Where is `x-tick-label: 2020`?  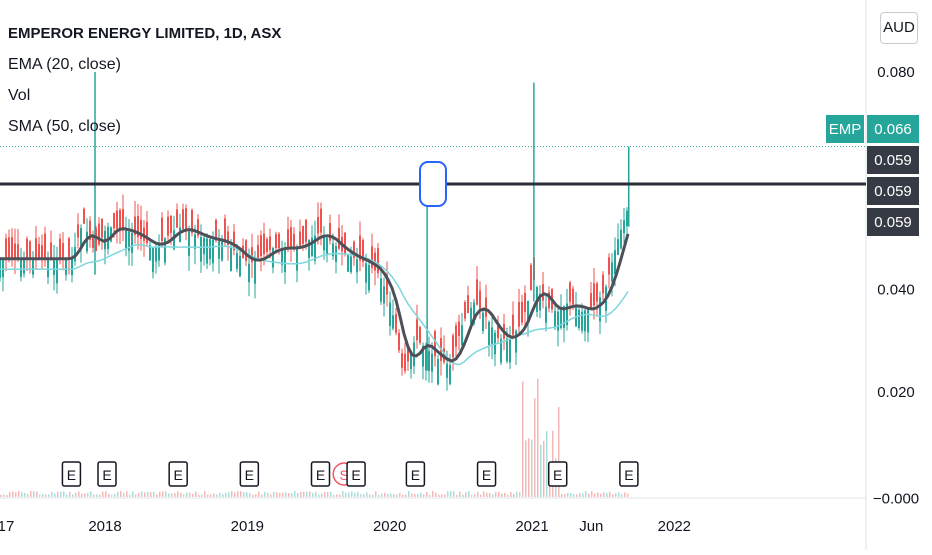 x-tick-label: 2020 is located at coordinates (389, 526).